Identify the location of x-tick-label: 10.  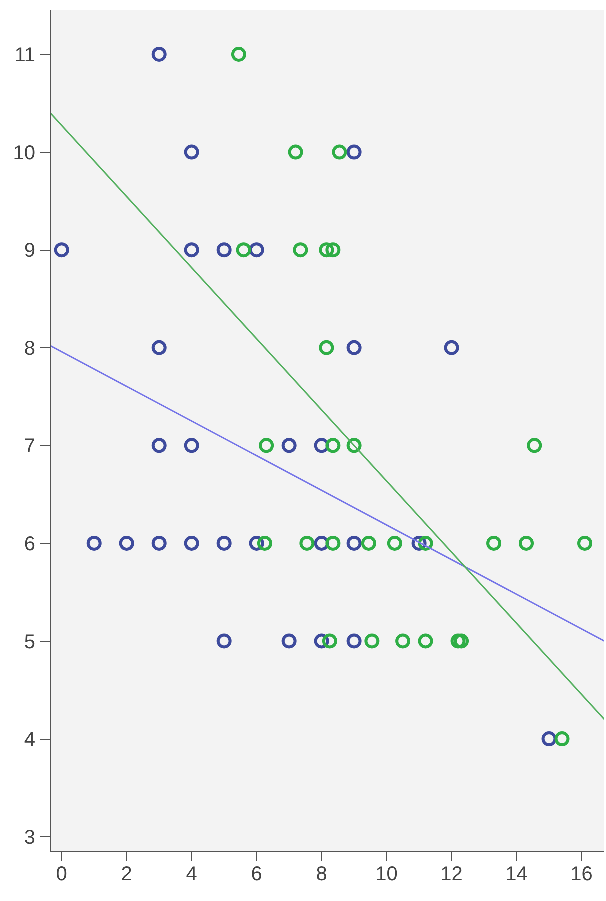
(387, 875).